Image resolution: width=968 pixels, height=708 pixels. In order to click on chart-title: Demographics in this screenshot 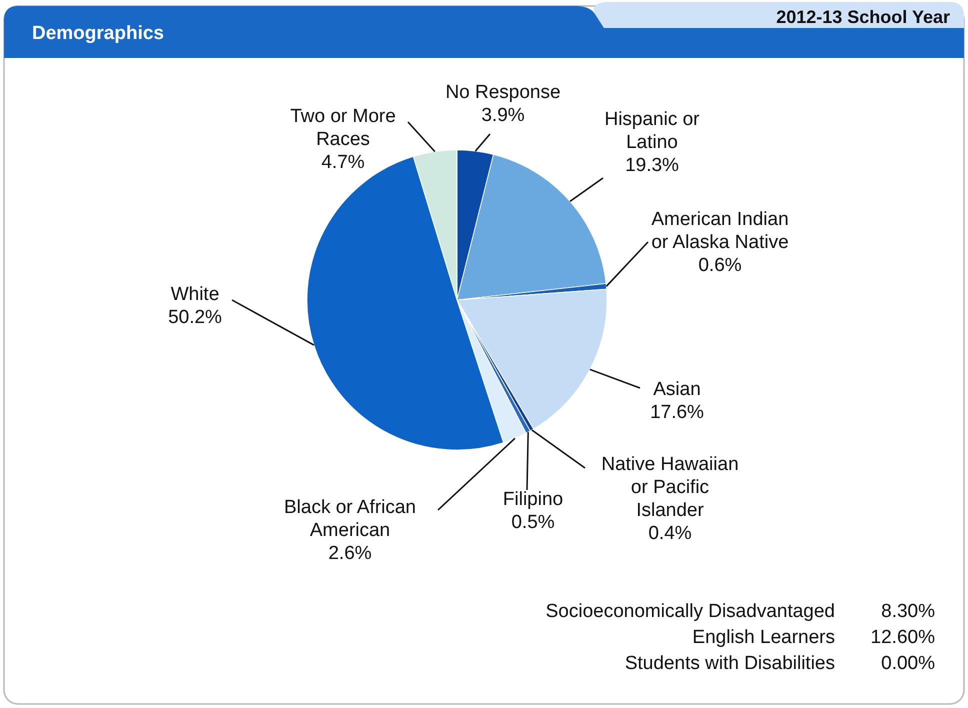, I will do `click(98, 33)`.